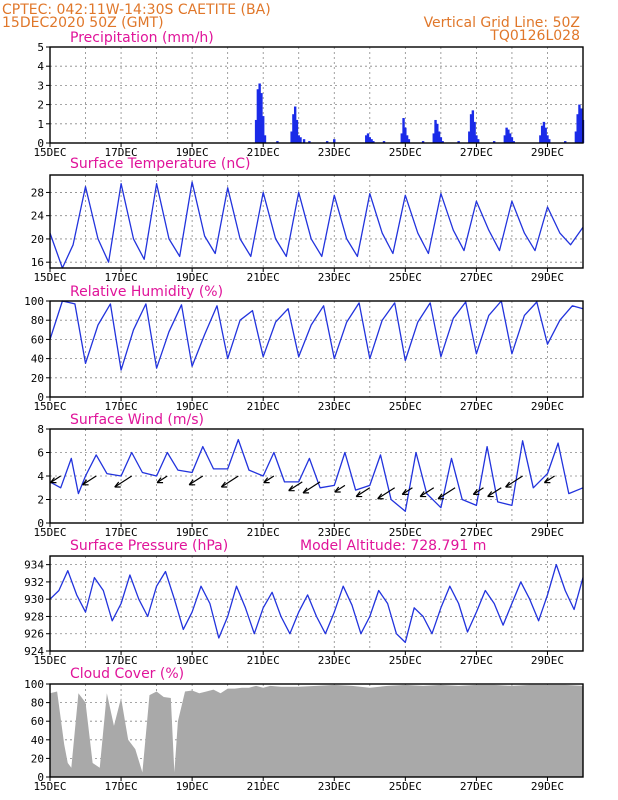 Image resolution: width=618 pixels, height=800 pixels. Describe the element at coordinates (38, 216) in the screenshot. I see `y-tick-label: 24` at that location.